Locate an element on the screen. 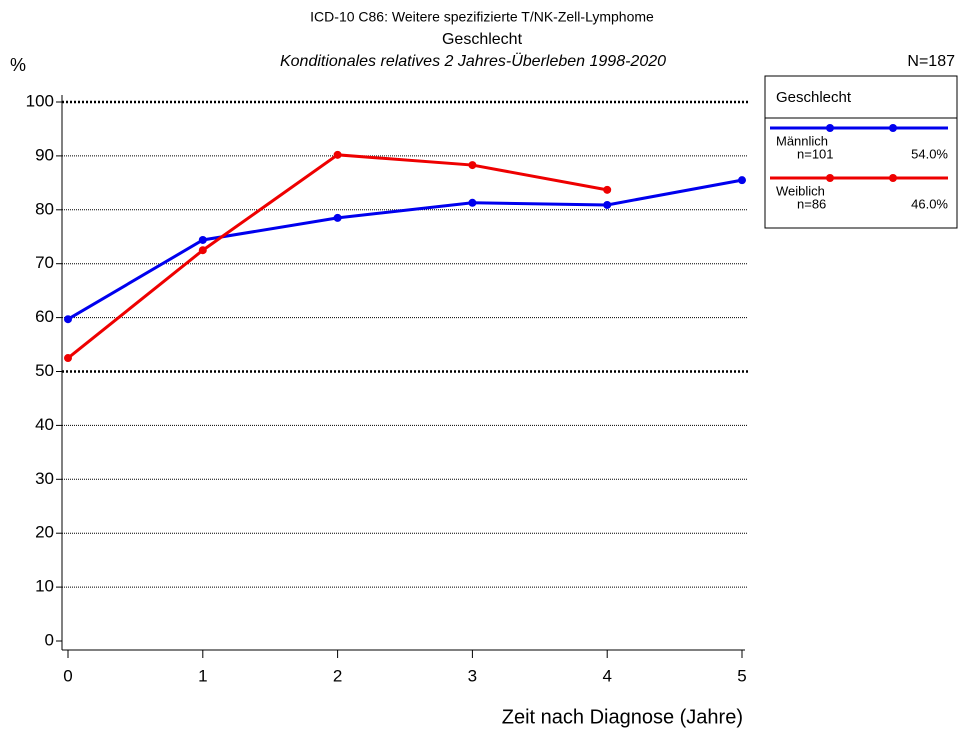 The width and height of the screenshot is (959, 736). y-tick-label: 10 is located at coordinates (44, 586).